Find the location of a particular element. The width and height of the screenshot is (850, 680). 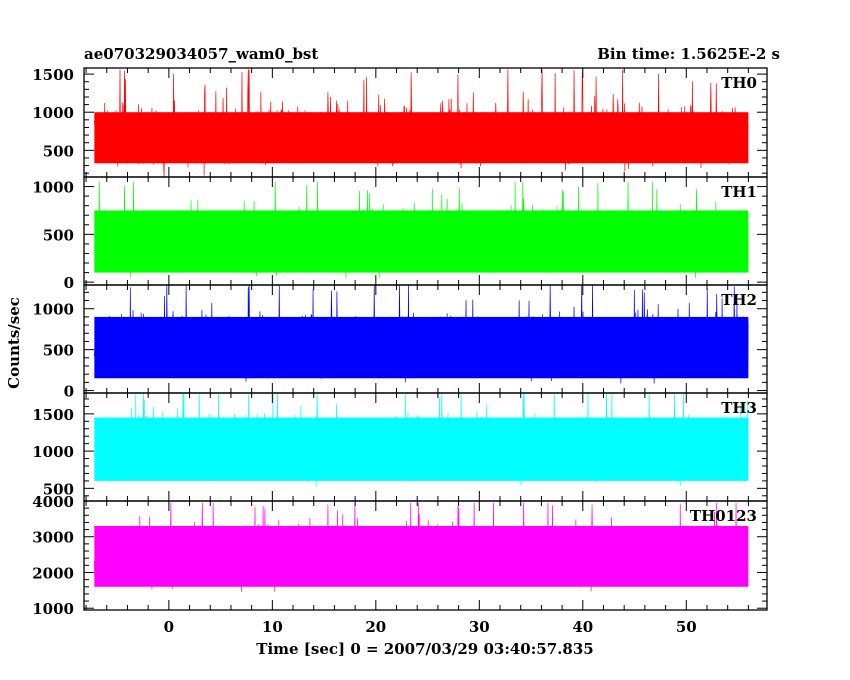

panel-th1: 0 500 1000 TH1 is located at coordinates (400, 234).